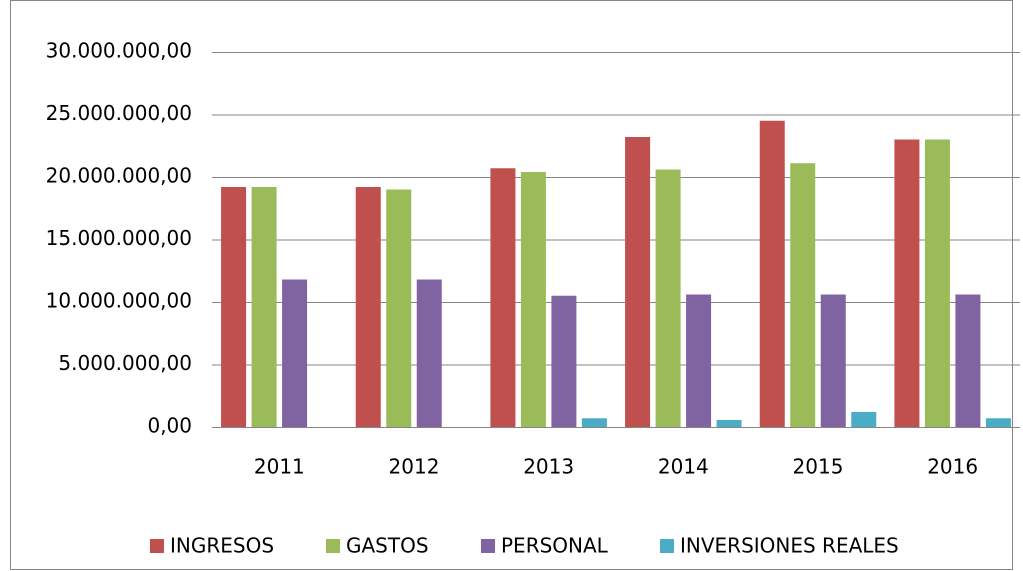  I want to click on y-tick-label: 25.000.000,00, so click(119, 113).